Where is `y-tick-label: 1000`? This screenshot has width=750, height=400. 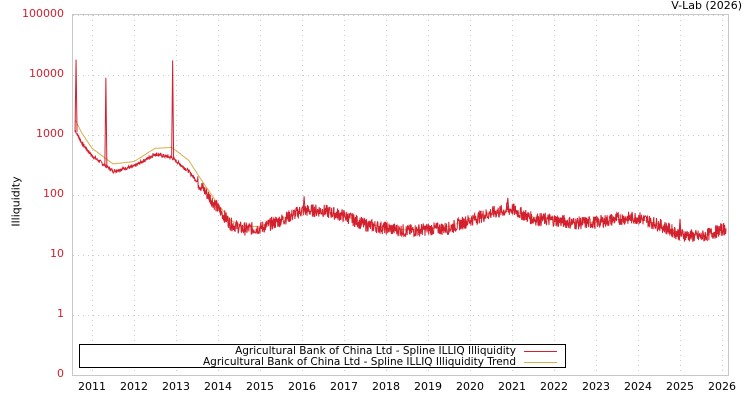 y-tick-label: 1000 is located at coordinates (50, 133).